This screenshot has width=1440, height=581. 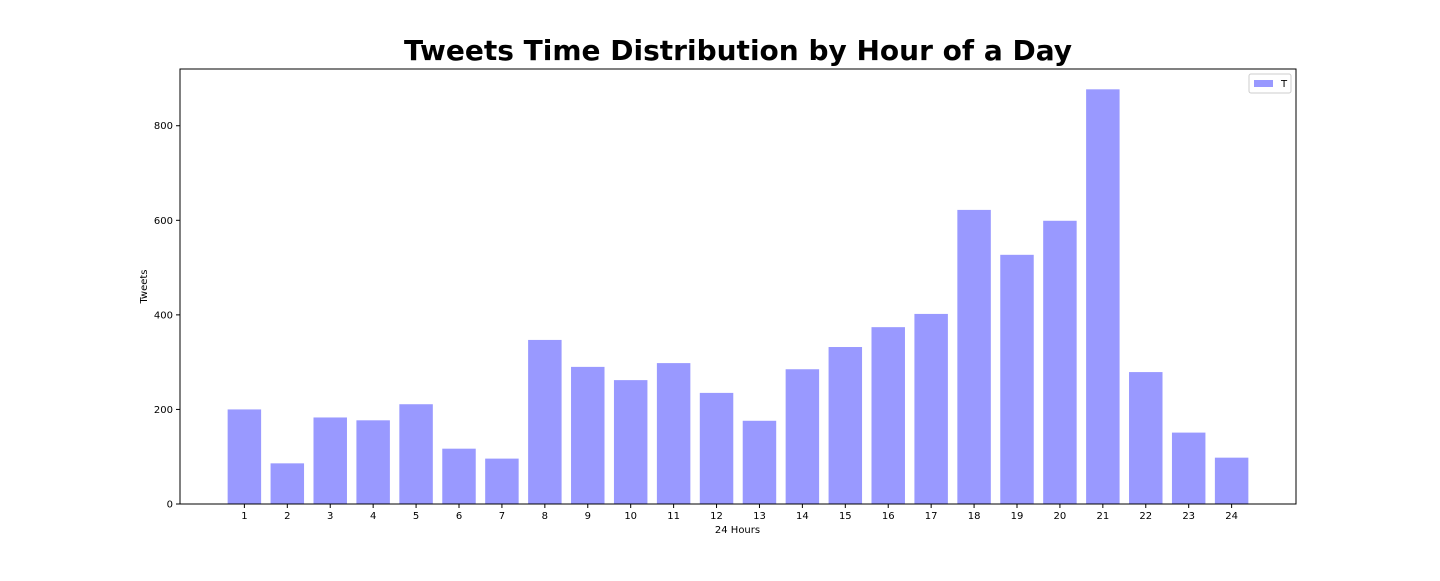 I want to click on x-tick-label-1: 1, so click(x=244, y=516).